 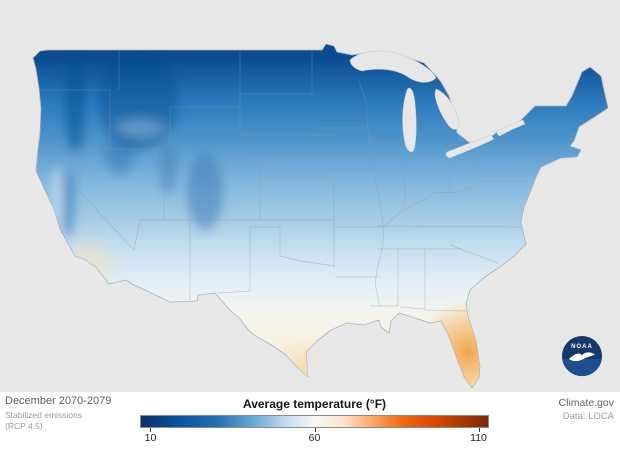 I want to click on data-source-label: Data: LOCA, so click(x=588, y=416).